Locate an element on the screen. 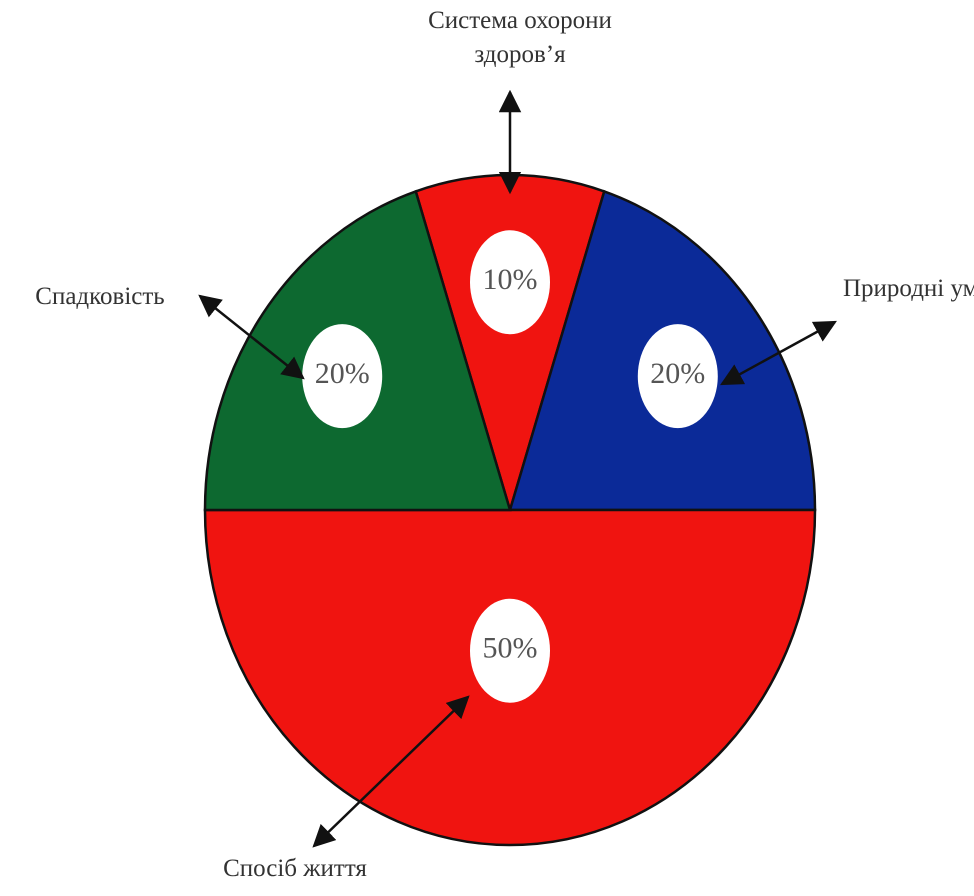 The height and width of the screenshot is (896, 974). category-label: Природні умови is located at coordinates (908, 288).